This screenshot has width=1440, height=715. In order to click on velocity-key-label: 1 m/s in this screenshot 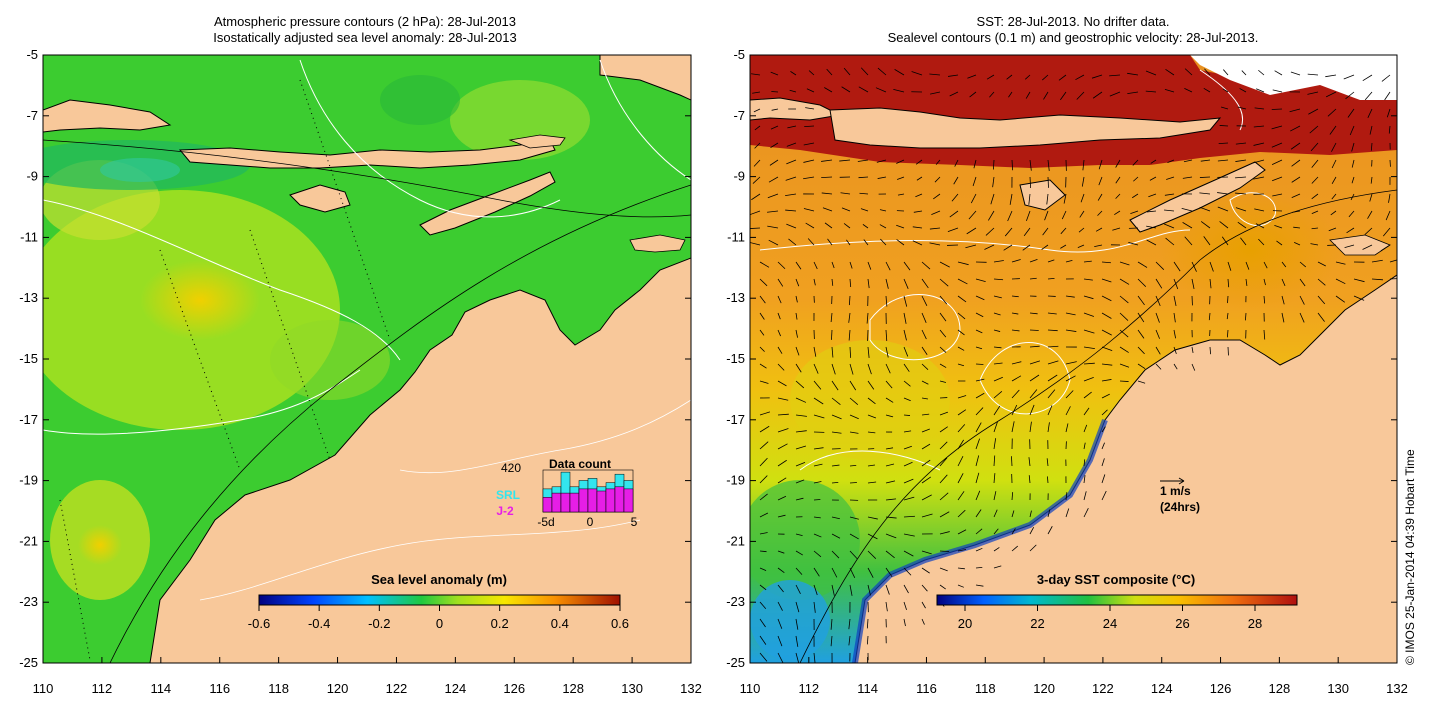, I will do `click(1175, 491)`.